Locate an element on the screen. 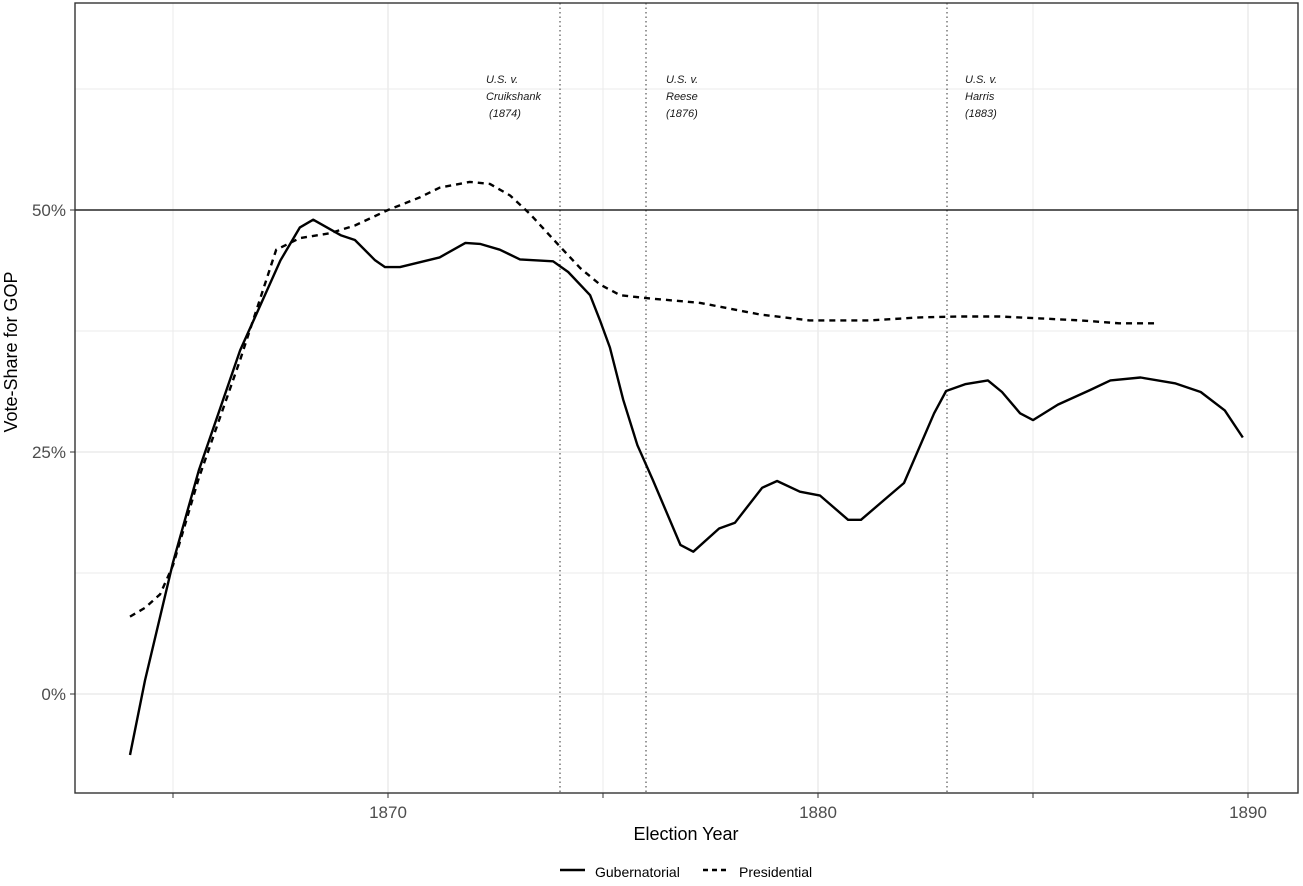  x-tick-label-1880: 1880 is located at coordinates (818, 812).